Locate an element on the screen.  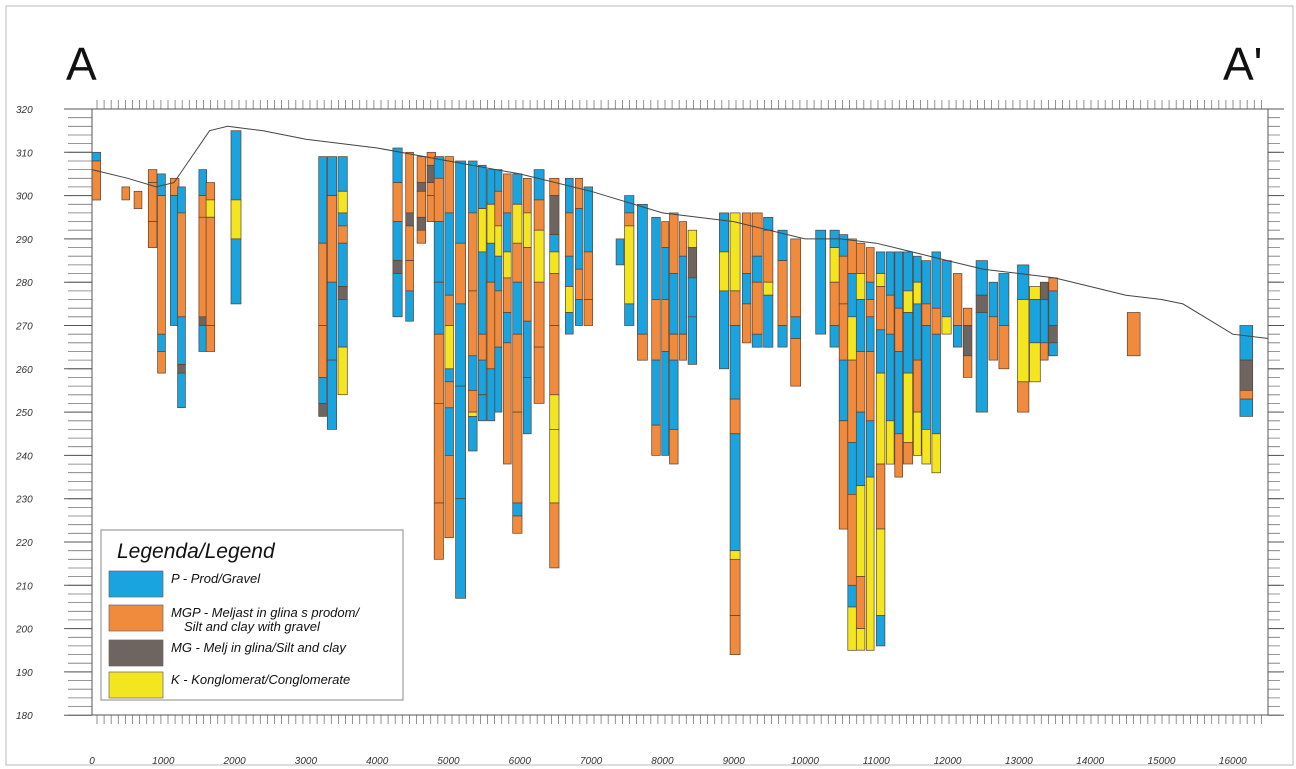
y-tick-label: 260 is located at coordinates (24, 370).